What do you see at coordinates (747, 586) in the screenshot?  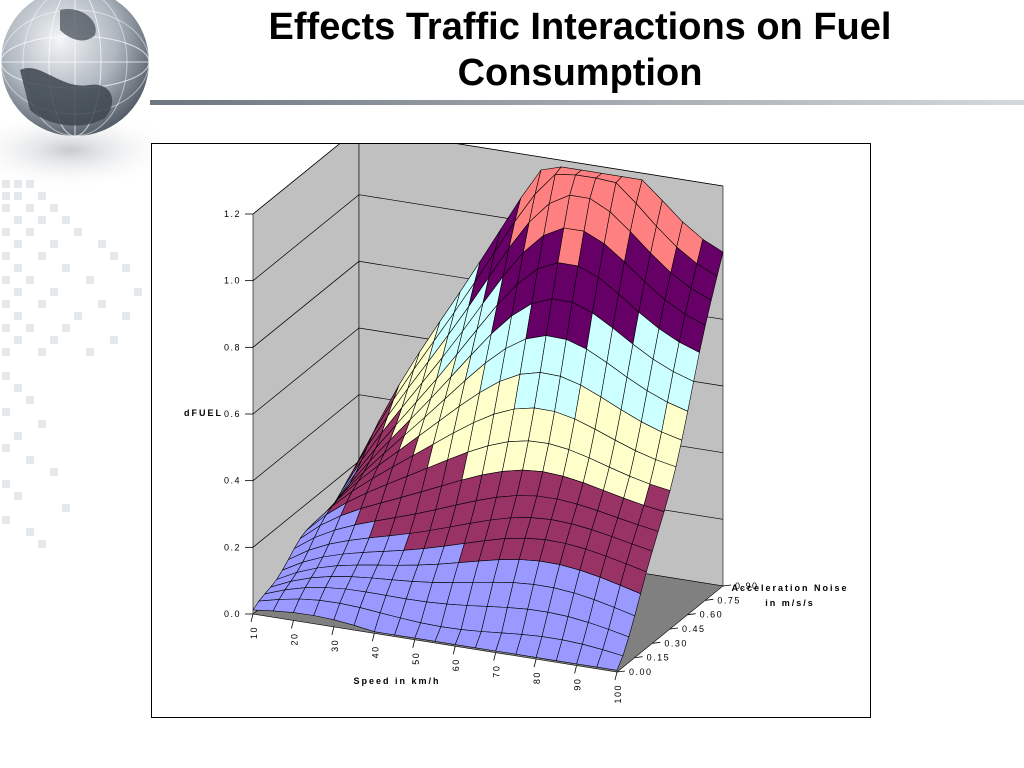 I see `y-tick-label: 0.90` at bounding box center [747, 586].